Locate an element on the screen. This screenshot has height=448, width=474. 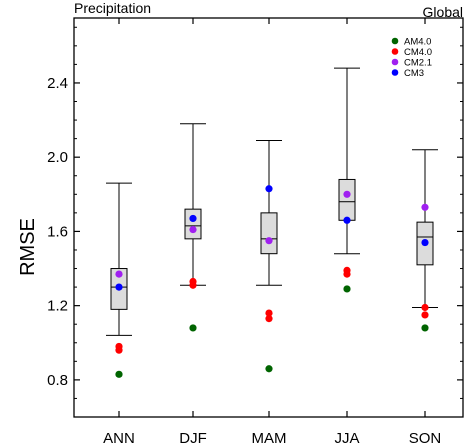
chart-title-right: Global is located at coordinates (443, 12).